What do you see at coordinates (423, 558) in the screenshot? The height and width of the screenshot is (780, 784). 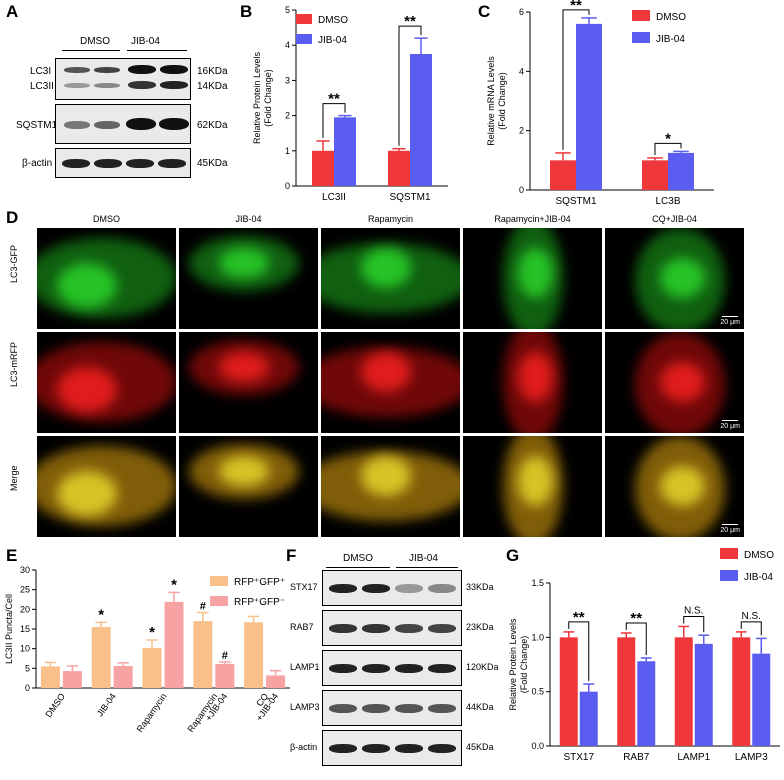 I see `group-label-jib04: JIB-04` at bounding box center [423, 558].